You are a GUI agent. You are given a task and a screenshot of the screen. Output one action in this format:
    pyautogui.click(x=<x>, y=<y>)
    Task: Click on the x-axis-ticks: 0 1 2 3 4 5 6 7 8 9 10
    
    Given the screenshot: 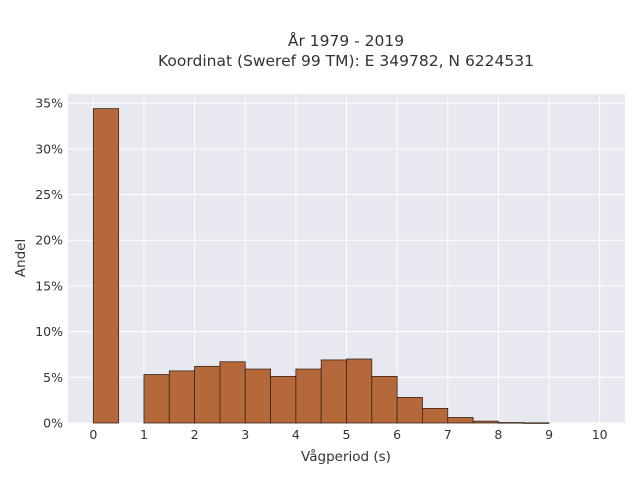 What is the action you would take?
    pyautogui.click(x=348, y=434)
    